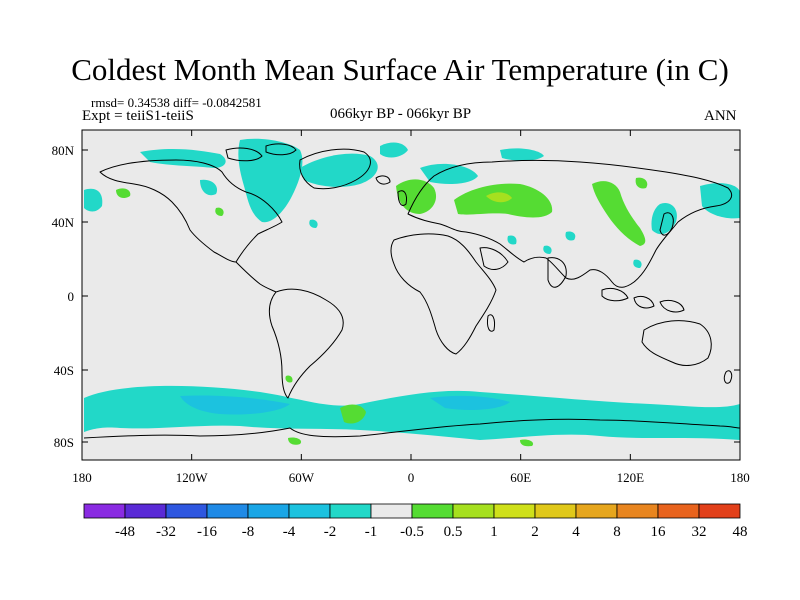 The image size is (800, 600). I want to click on x-tick-label: 60E, so click(520, 477).